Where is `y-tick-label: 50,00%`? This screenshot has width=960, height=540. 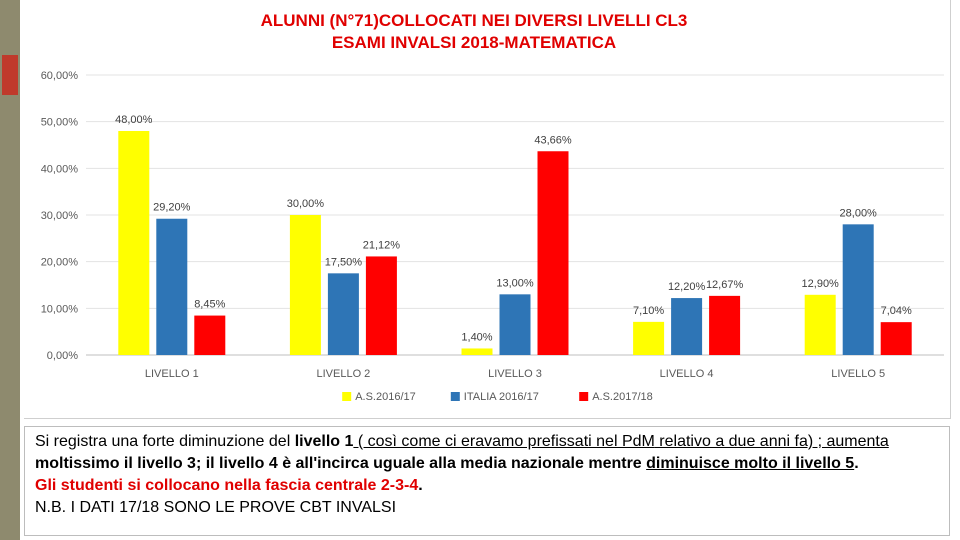 y-tick-label: 50,00% is located at coordinates (60, 123).